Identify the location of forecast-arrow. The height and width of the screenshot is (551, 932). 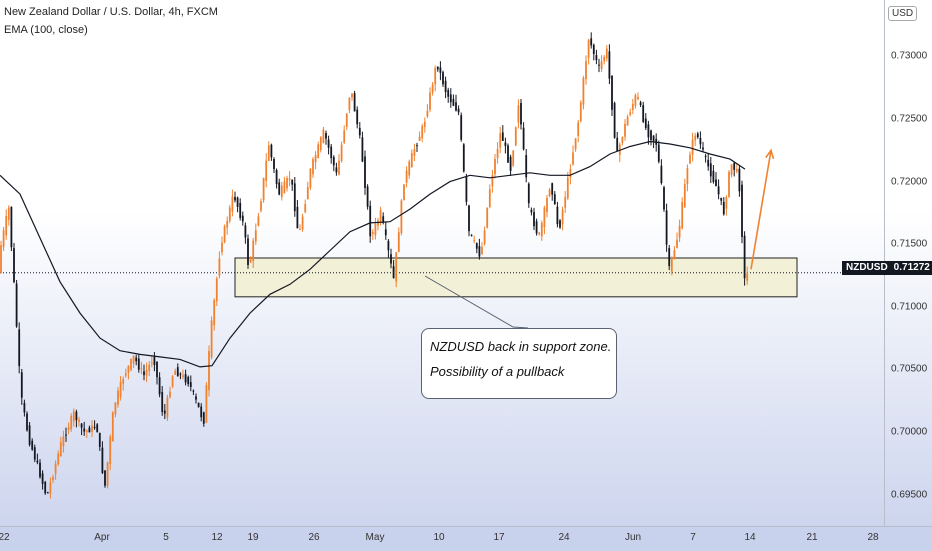
(761, 210).